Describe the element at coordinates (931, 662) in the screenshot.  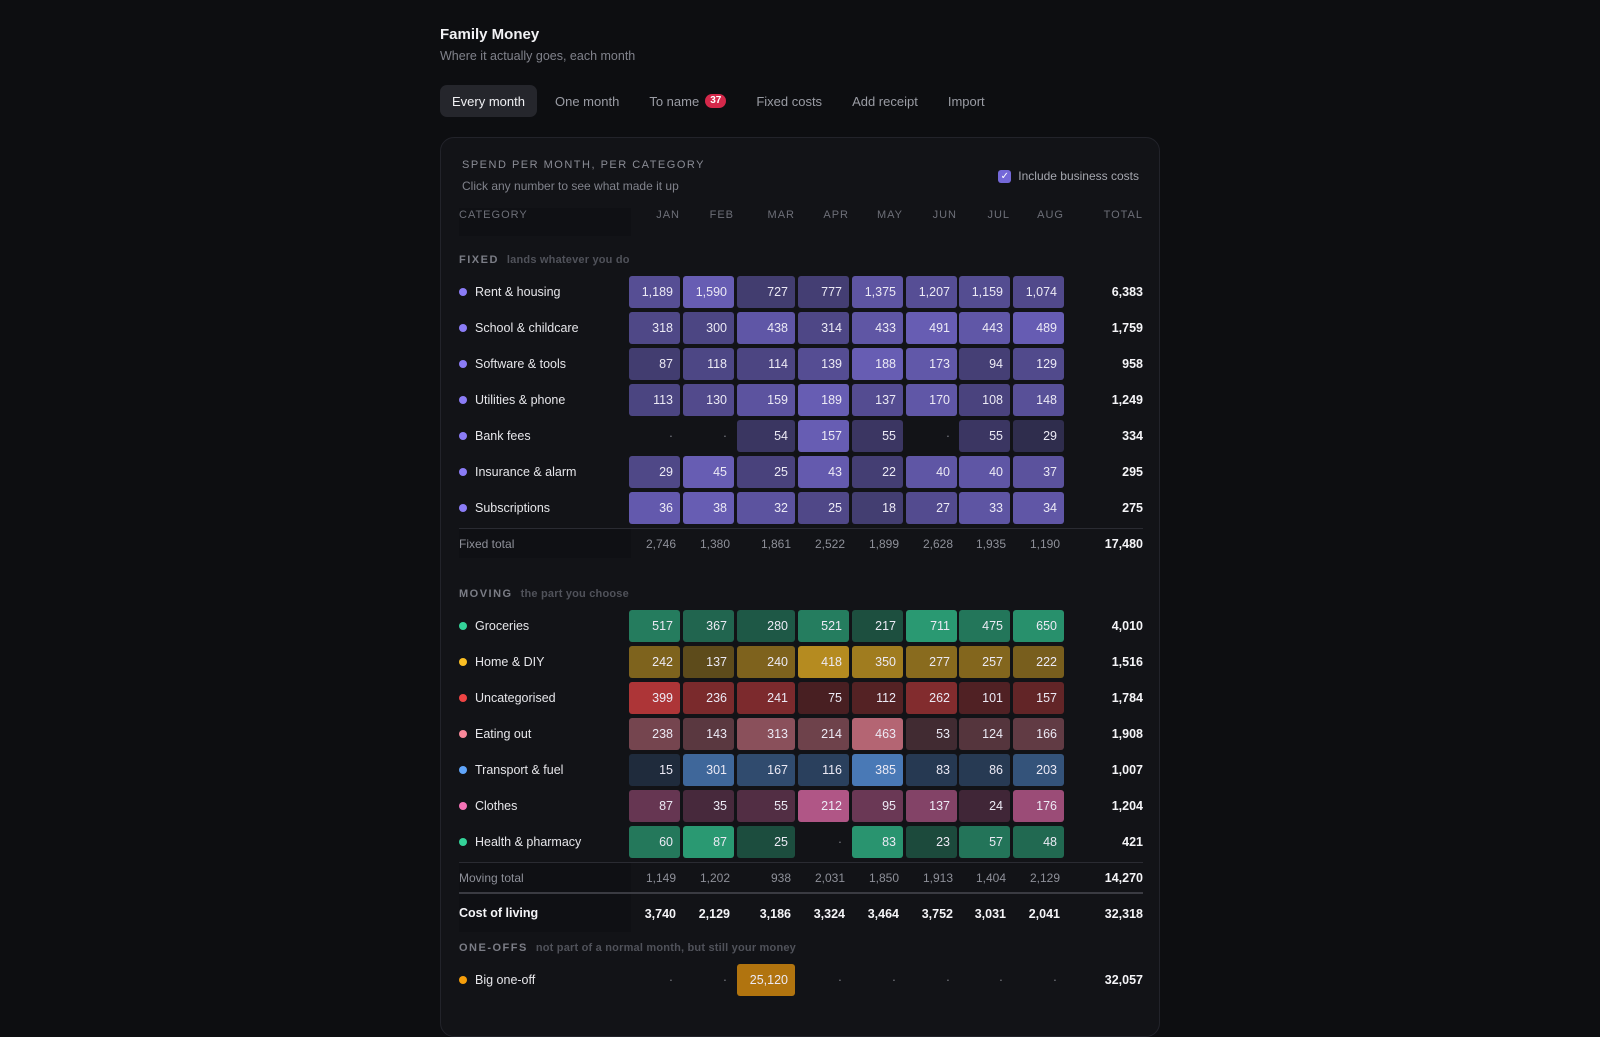
I see `amount-cell: 277` at that location.